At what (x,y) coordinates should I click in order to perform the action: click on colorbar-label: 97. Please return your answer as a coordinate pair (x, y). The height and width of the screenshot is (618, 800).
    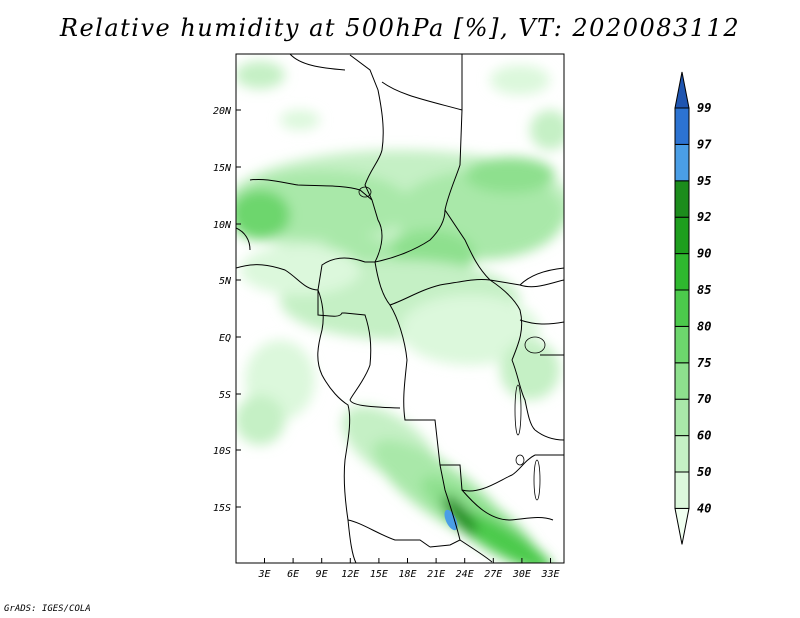
    Looking at the image, I should click on (704, 144).